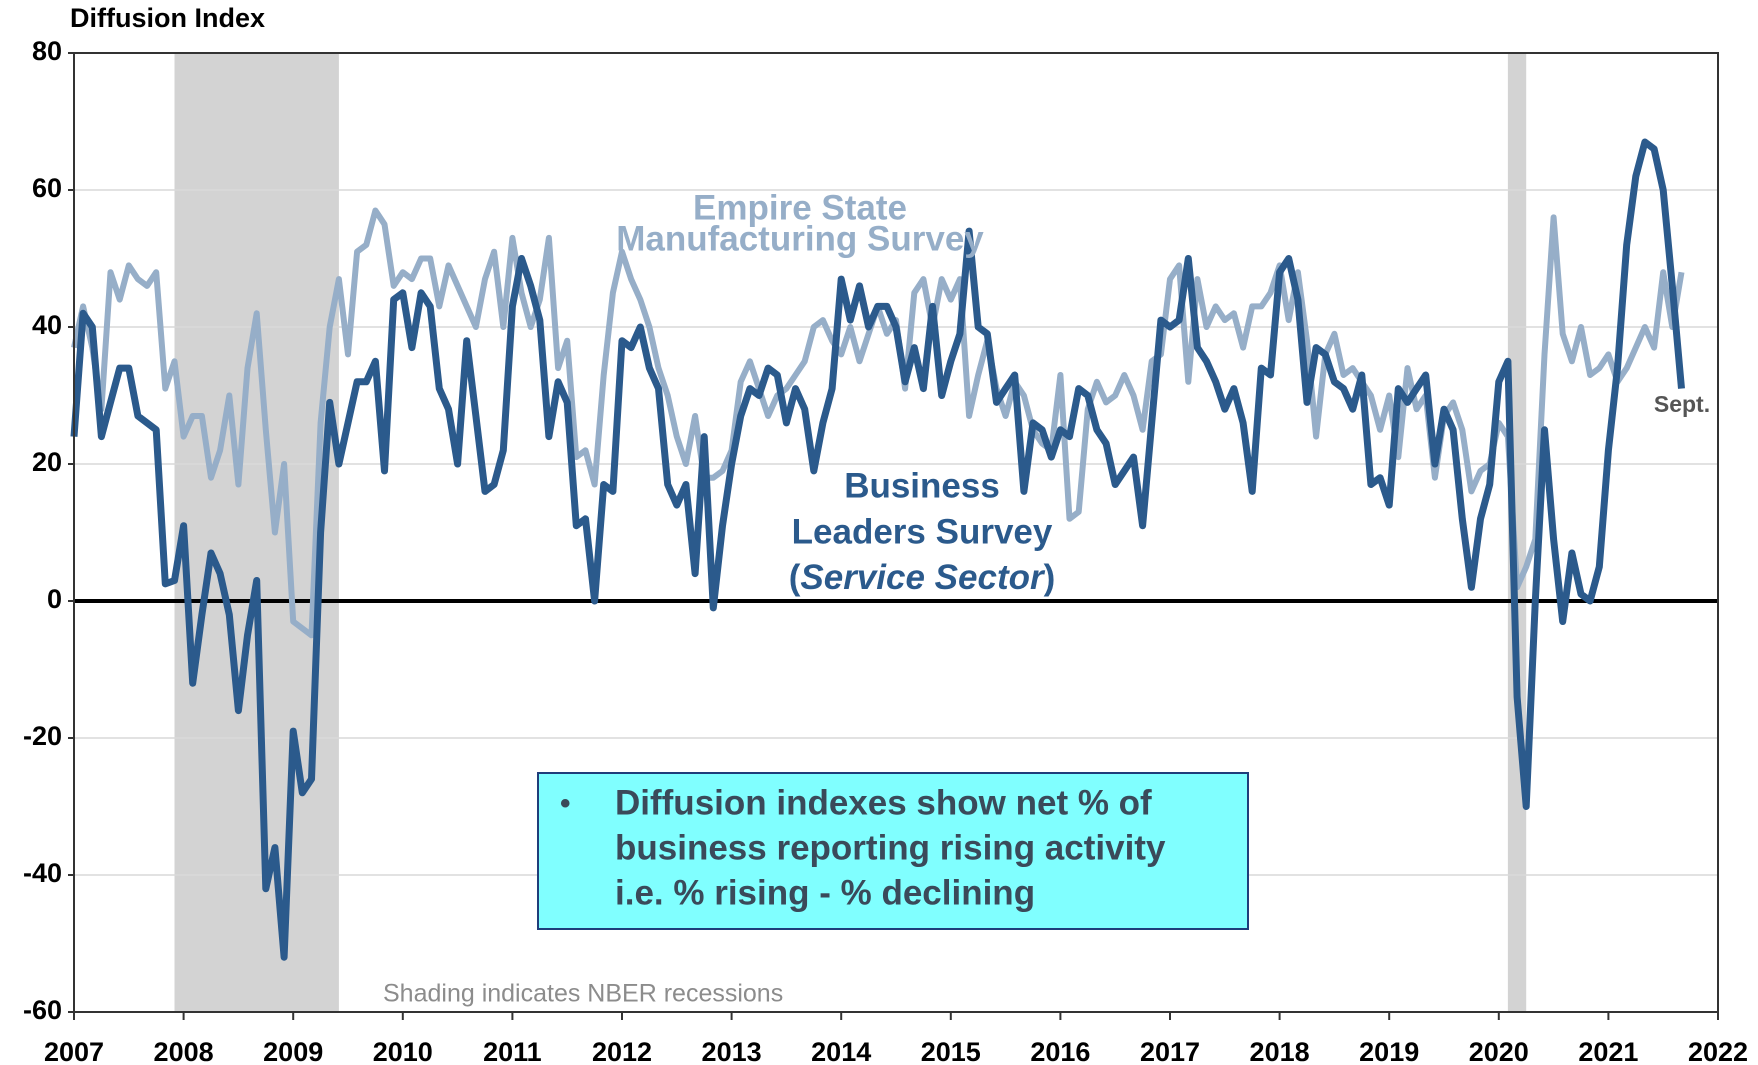  What do you see at coordinates (841, 1051) in the screenshot?
I see `x-tick-label: 2014` at bounding box center [841, 1051].